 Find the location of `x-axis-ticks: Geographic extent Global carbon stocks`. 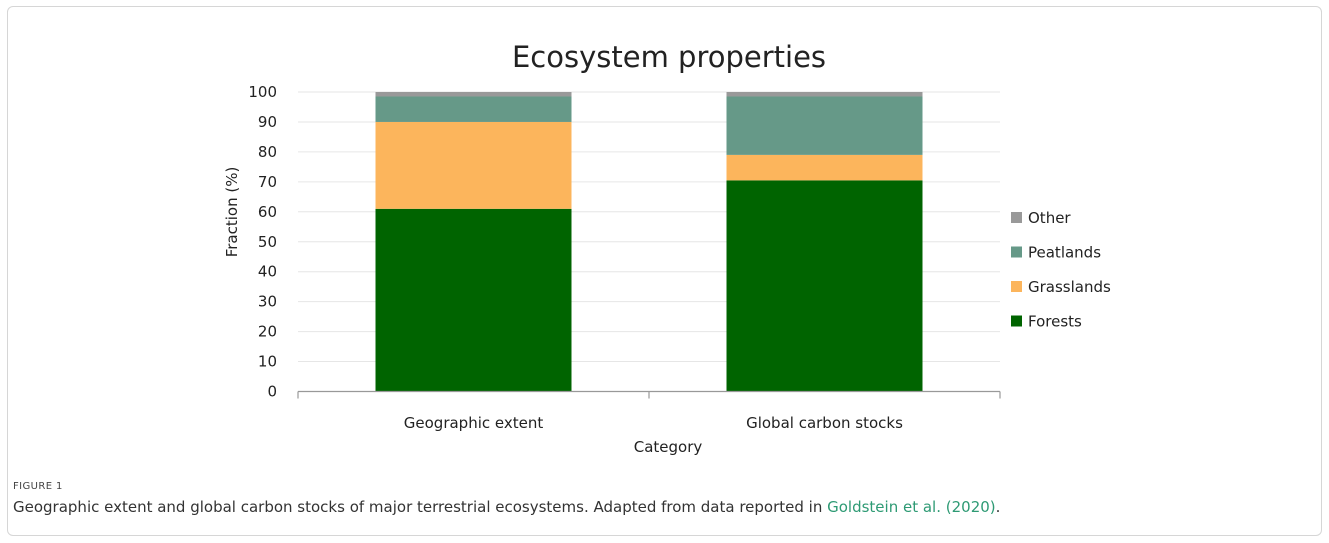

x-axis-ticks: Geographic extent Global carbon stocks is located at coordinates (649, 411).